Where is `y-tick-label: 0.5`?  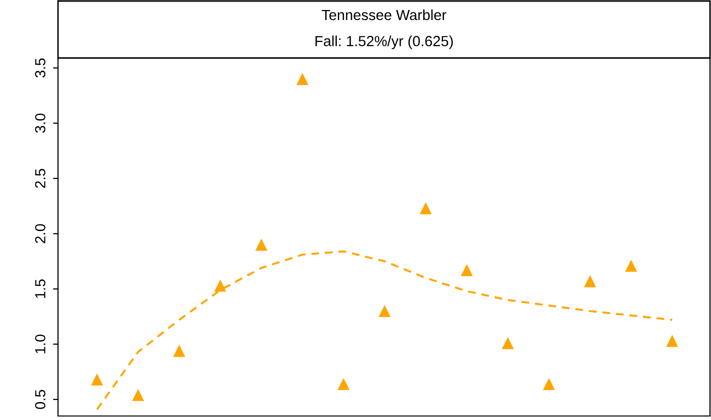 y-tick-label: 0.5 is located at coordinates (40, 399).